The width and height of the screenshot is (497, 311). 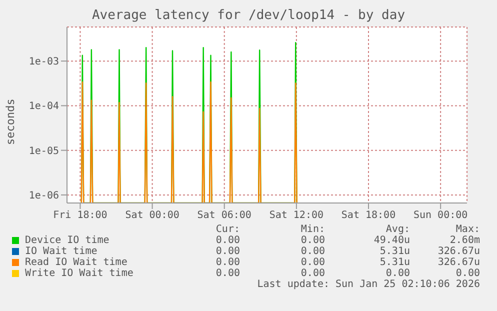 What do you see at coordinates (43, 62) in the screenshot?
I see `y-tick-label: 1e-03` at bounding box center [43, 62].